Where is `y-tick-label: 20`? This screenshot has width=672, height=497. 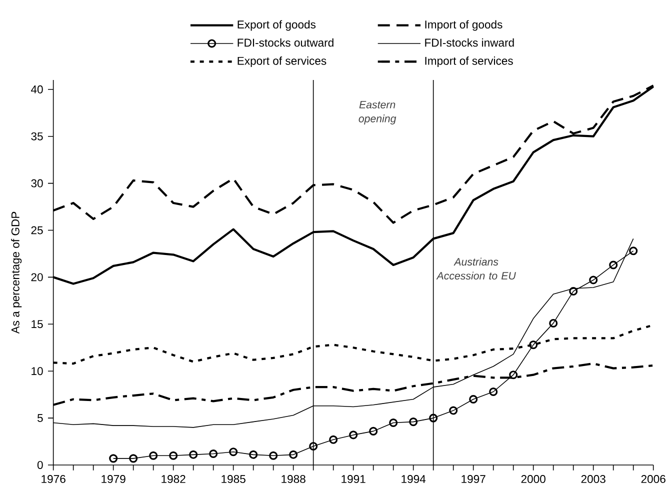
y-tick-label: 20 is located at coordinates (37, 277).